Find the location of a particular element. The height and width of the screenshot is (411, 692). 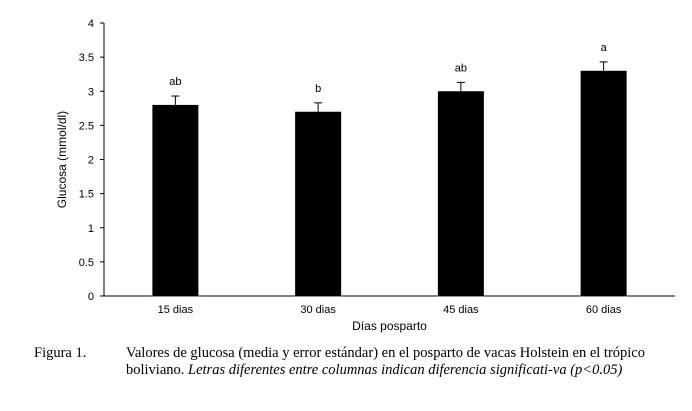

x-tick-label: 15 dias is located at coordinates (176, 310).